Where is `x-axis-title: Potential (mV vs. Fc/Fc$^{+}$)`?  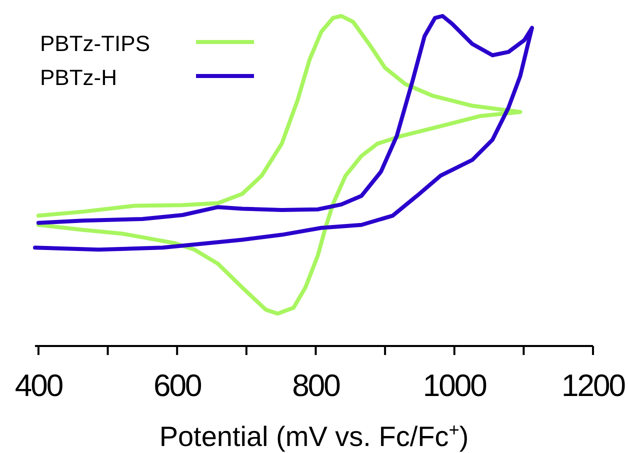 x-axis-title: Potential (mV vs. Fc/Fc$^{+}$) is located at coordinates (314, 436).